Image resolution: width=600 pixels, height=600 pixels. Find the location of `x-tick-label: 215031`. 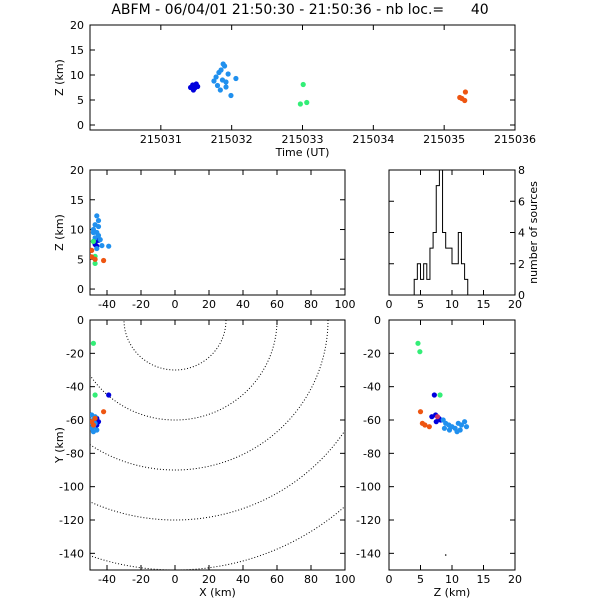

x-tick-label: 215031 is located at coordinates (161, 139).